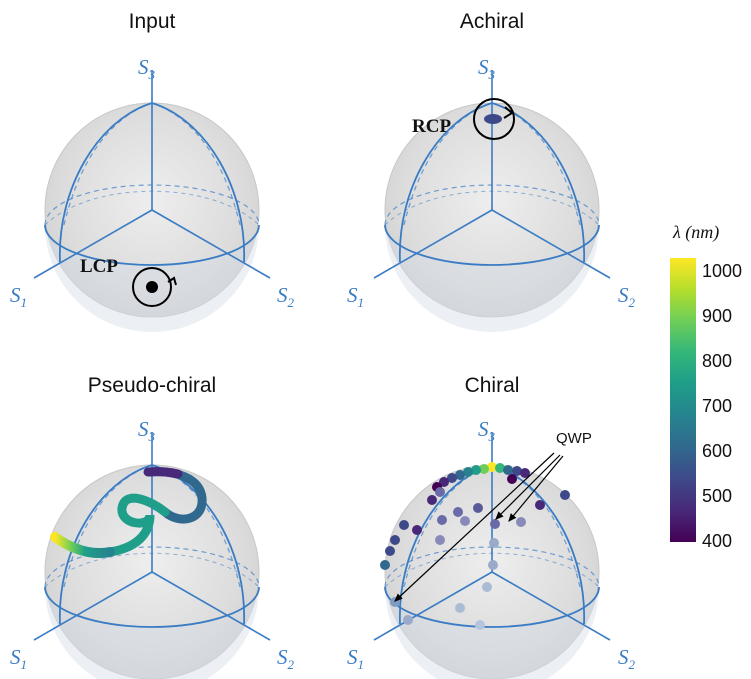 The height and width of the screenshot is (679, 751). What do you see at coordinates (695, 232) in the screenshot?
I see `colorbar-title: λ (nm)` at bounding box center [695, 232].